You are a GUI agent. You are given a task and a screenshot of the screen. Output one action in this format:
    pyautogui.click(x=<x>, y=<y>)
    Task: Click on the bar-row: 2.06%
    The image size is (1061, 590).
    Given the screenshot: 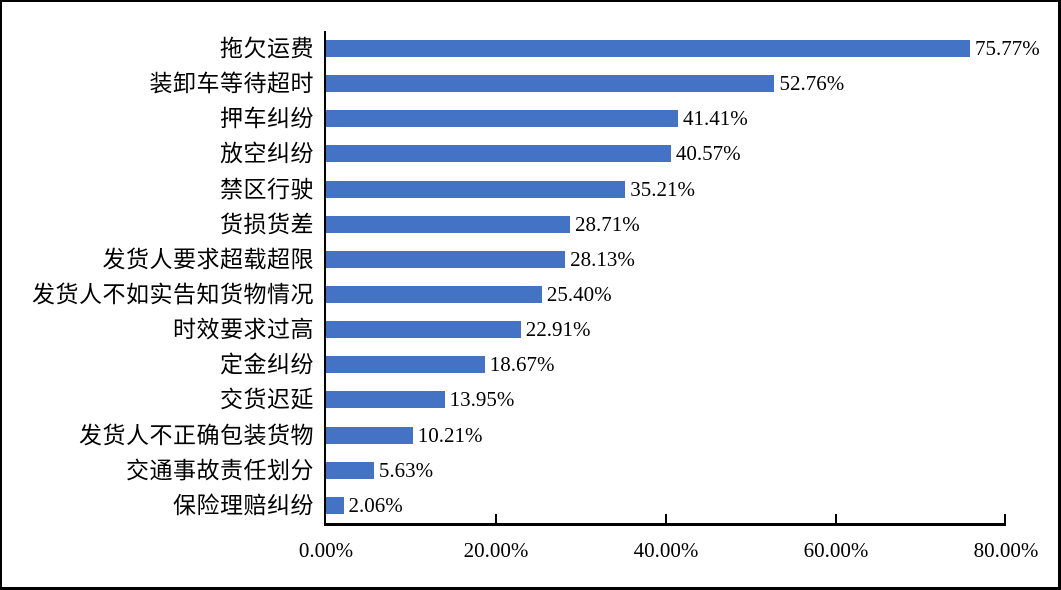 What is the action you would take?
    pyautogui.click(x=666, y=505)
    